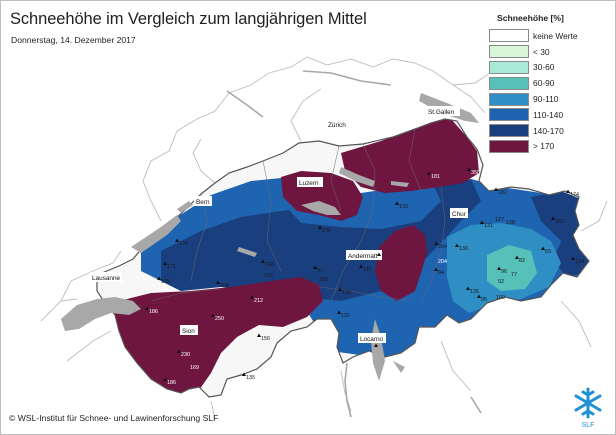 This screenshot has width=616, height=435. Describe the element at coordinates (320, 271) in the screenshot. I see `svg-text: 97` at that location.